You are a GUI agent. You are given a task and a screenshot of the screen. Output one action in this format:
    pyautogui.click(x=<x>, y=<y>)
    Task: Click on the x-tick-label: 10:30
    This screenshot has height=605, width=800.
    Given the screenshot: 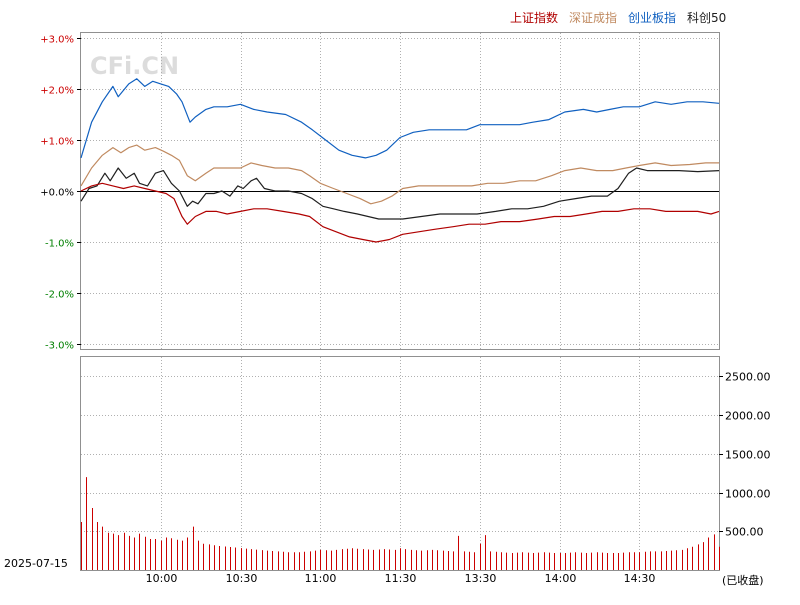 What is the action you would take?
    pyautogui.click(x=242, y=578)
    